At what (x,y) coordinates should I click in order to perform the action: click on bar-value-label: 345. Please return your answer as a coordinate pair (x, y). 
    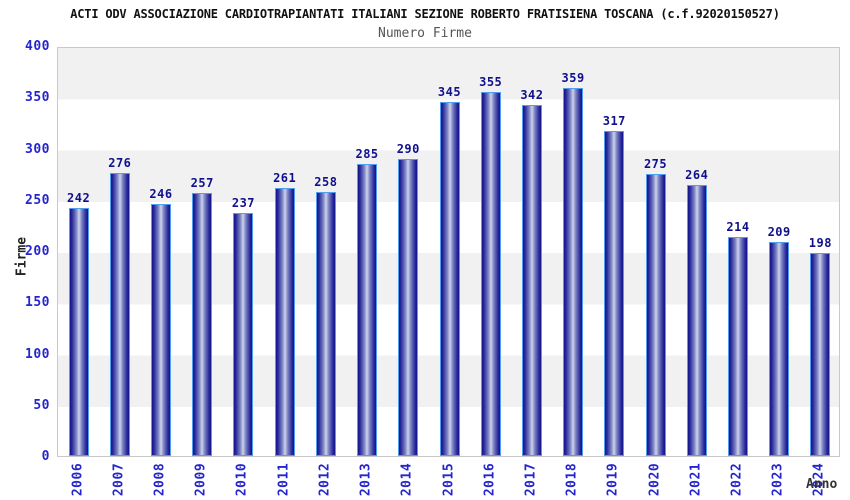
    Looking at the image, I should click on (449, 92).